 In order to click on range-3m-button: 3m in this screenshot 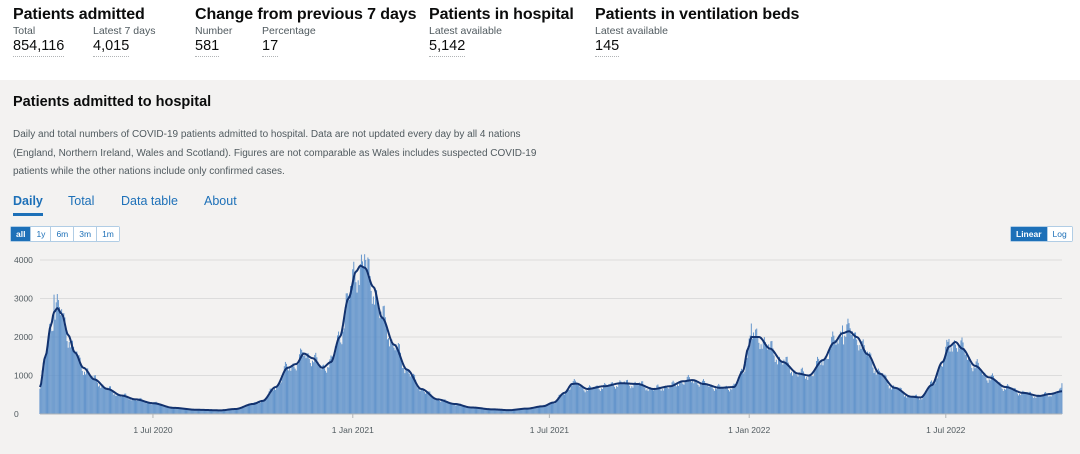, I will do `click(86, 234)`.